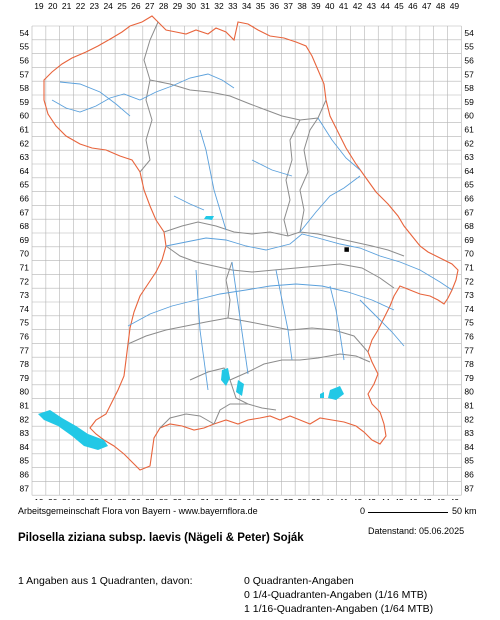  I want to click on column-label-bottom: 44, so click(385, 498).